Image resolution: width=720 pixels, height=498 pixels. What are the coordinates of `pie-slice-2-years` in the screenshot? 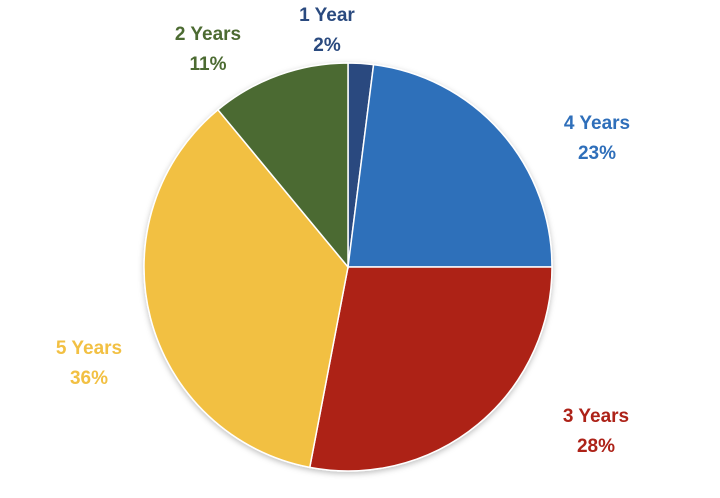 It's located at (282, 166).